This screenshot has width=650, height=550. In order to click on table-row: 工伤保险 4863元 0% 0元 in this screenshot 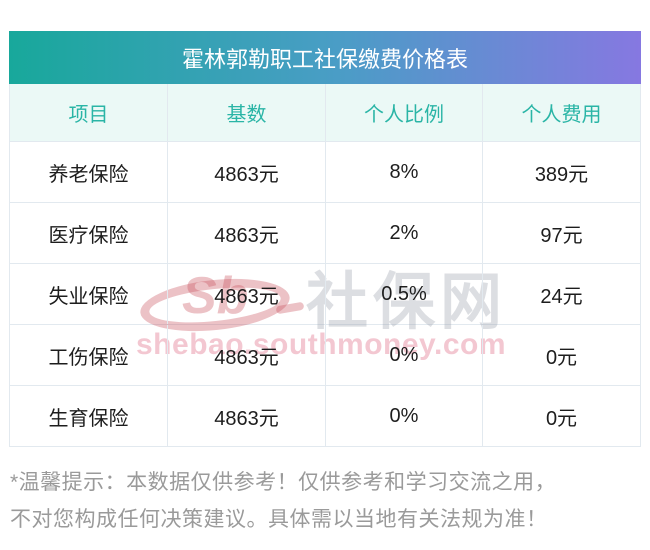, I will do `click(325, 354)`.